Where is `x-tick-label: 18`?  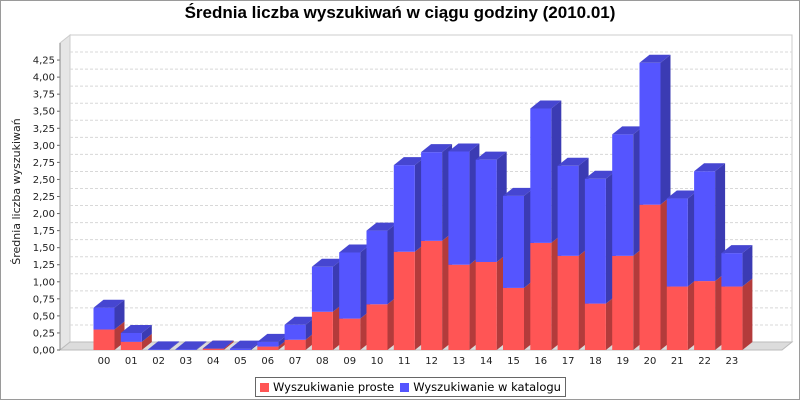
x-tick-label: 18 is located at coordinates (595, 361).